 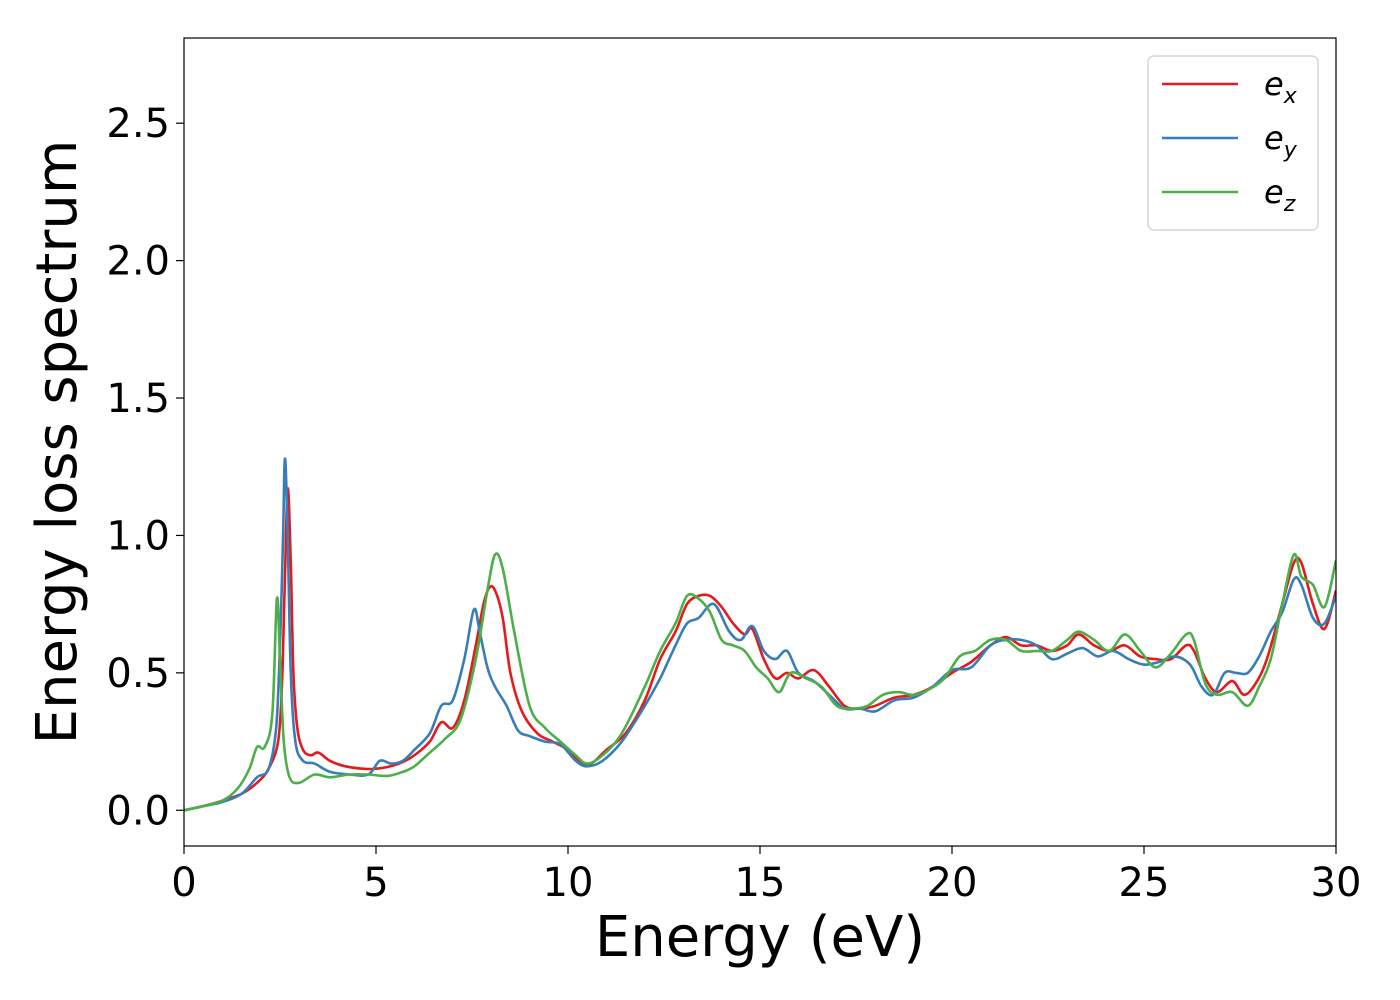 I want to click on x-tick-label: 25, so click(x=1144, y=883).